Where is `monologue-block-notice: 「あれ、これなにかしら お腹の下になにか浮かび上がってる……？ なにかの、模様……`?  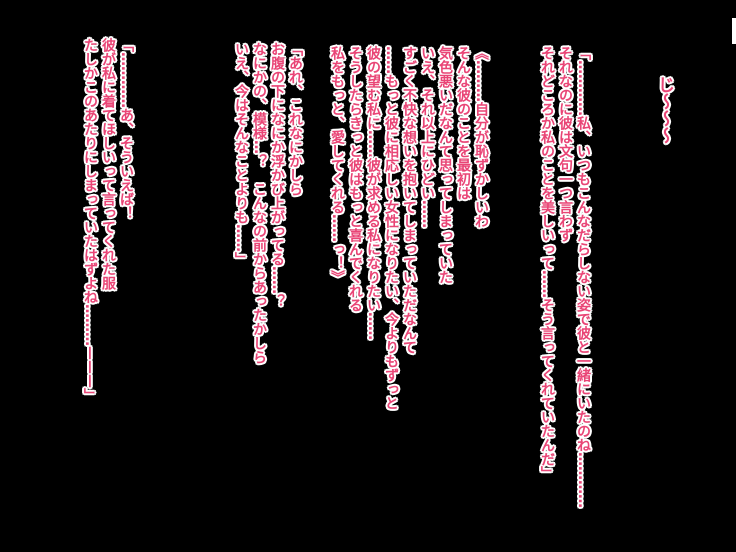
monologue-block-notice: 「あれ、これなにかしら お腹の下になにか浮かび上がってる……？ なにかの、模様…… is located at coordinates (268, 292).